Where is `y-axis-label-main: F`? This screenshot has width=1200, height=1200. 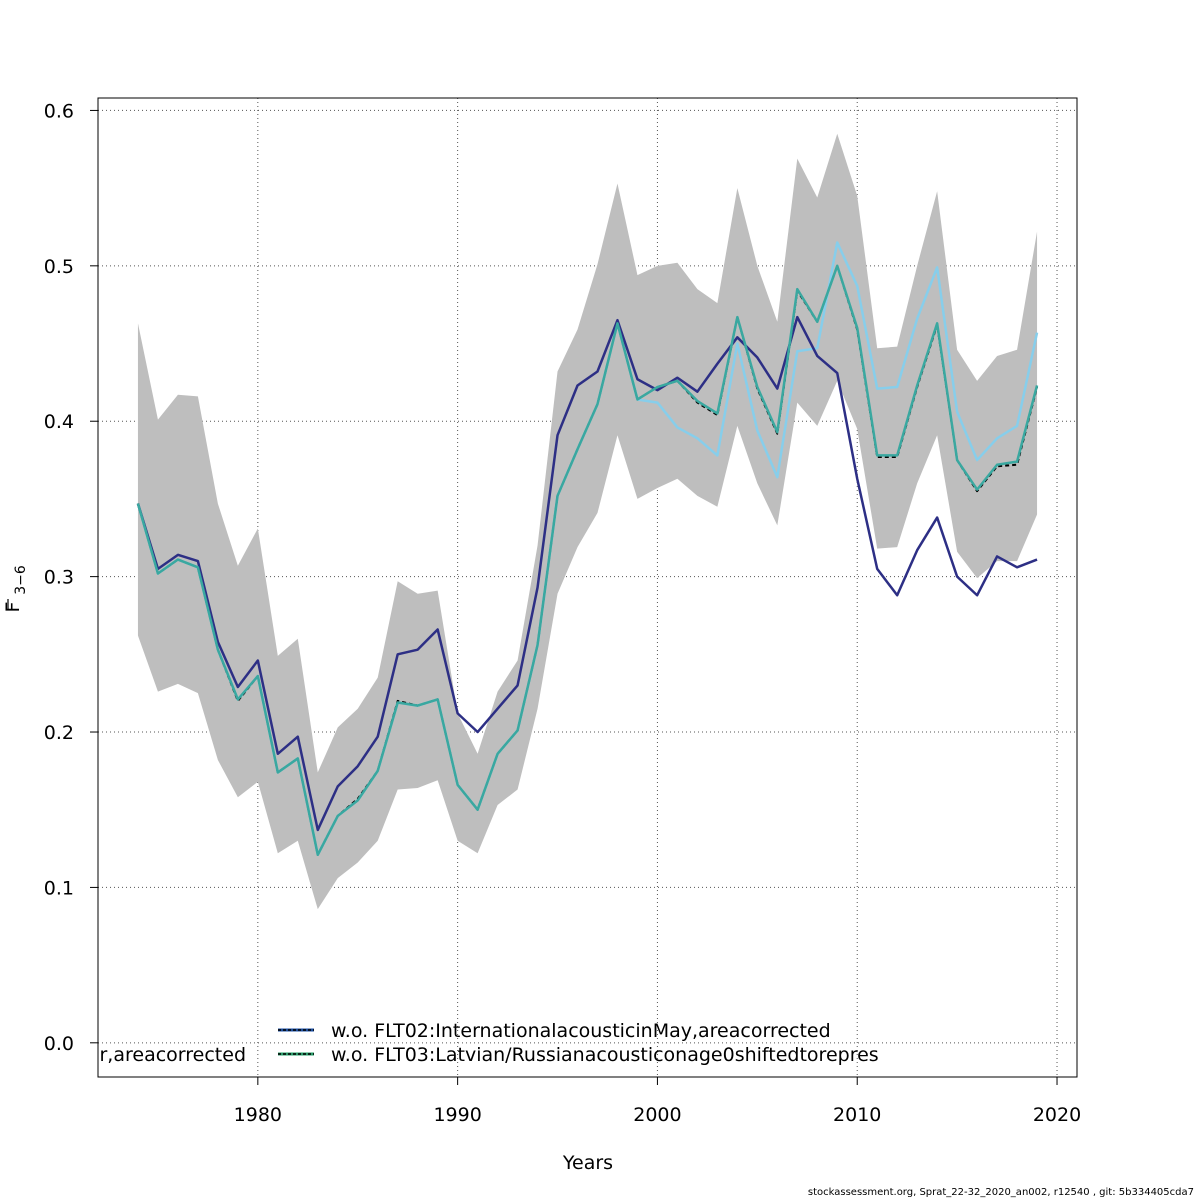
y-axis-label-main: F is located at coordinates (13, 607).